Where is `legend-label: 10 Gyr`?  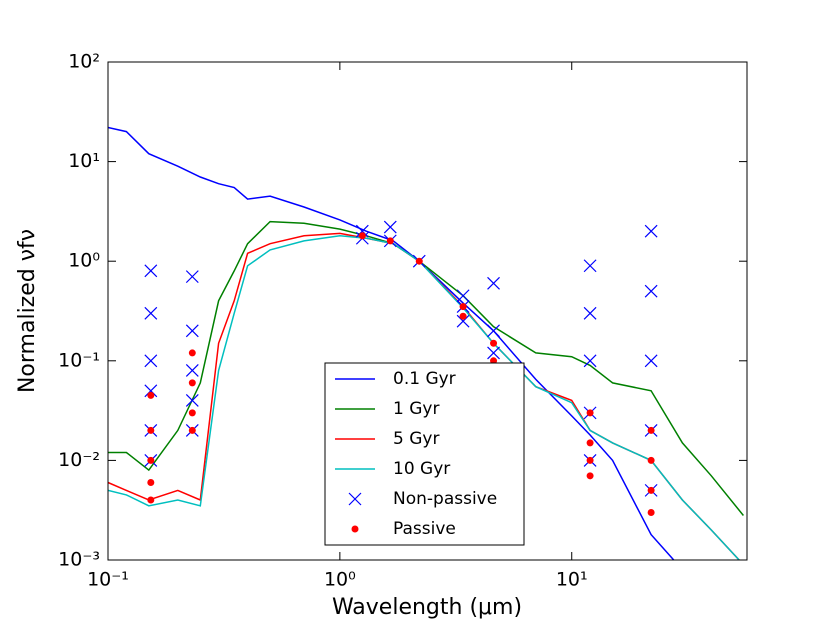 legend-label: 10 Gyr is located at coordinates (421, 469).